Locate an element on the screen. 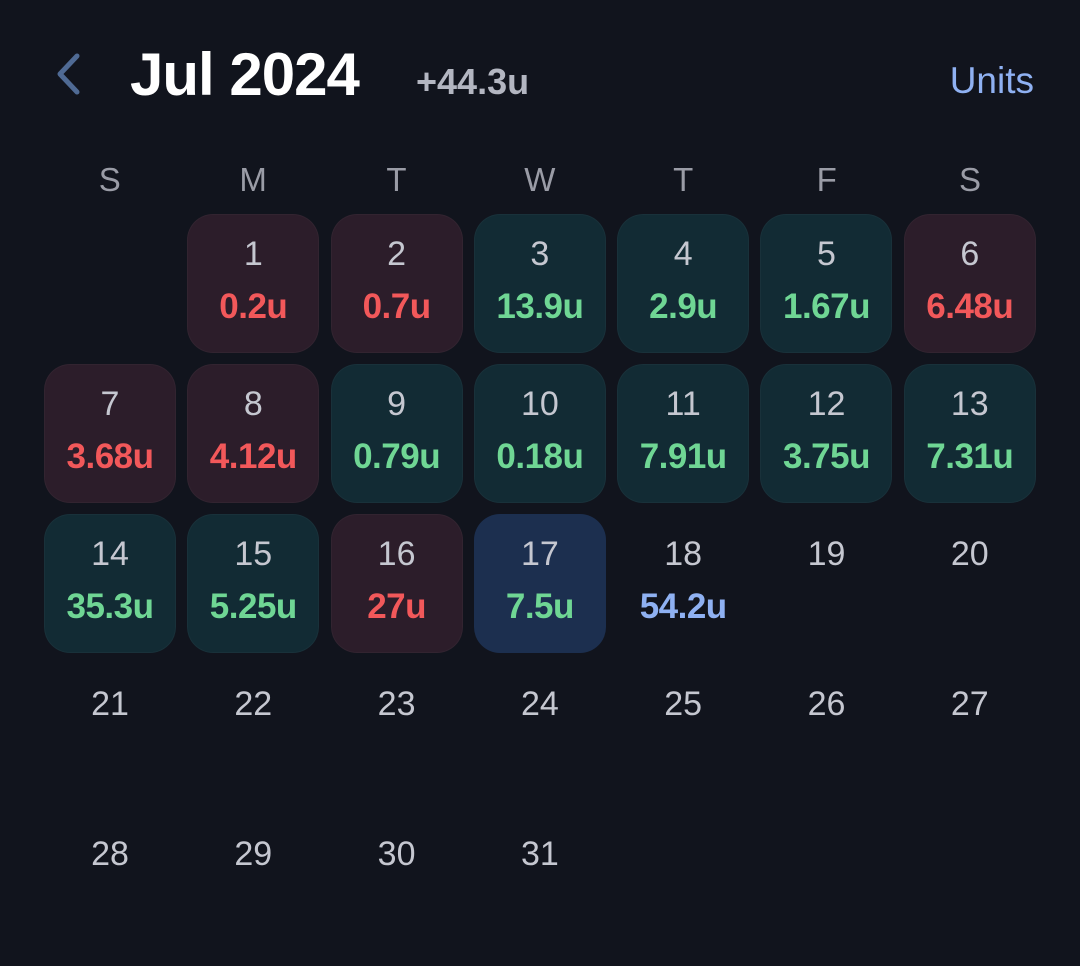 This screenshot has width=1080, height=966. day-number: 28 is located at coordinates (110, 854).